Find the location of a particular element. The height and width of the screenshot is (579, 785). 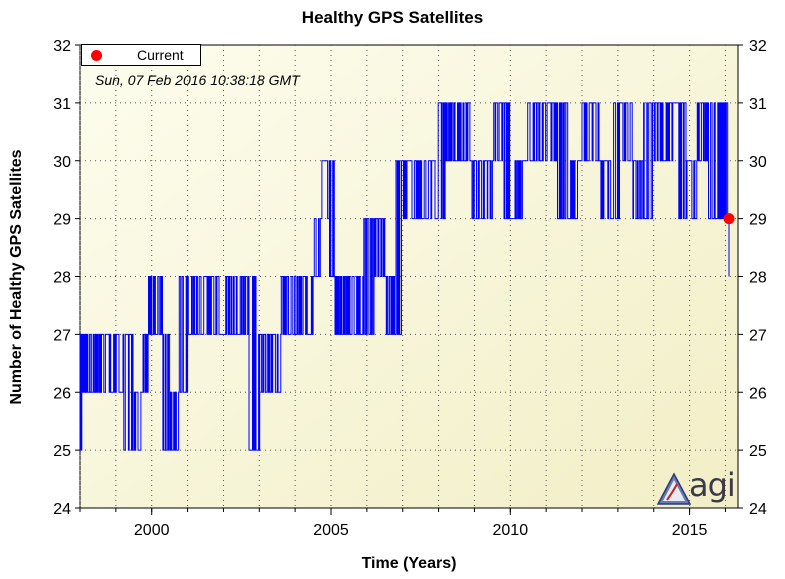

agi-logo-text: agi is located at coordinates (712, 485).